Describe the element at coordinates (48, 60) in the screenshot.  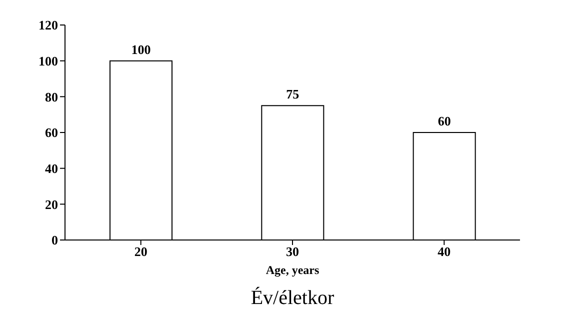
I see `y-tick-label: 100` at that location.